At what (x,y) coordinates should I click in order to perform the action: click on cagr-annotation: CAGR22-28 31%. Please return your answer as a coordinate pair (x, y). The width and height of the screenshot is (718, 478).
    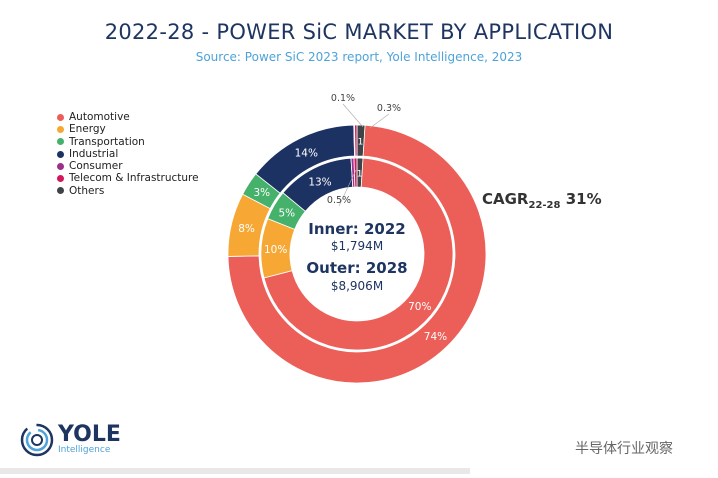
    Looking at the image, I should click on (542, 200).